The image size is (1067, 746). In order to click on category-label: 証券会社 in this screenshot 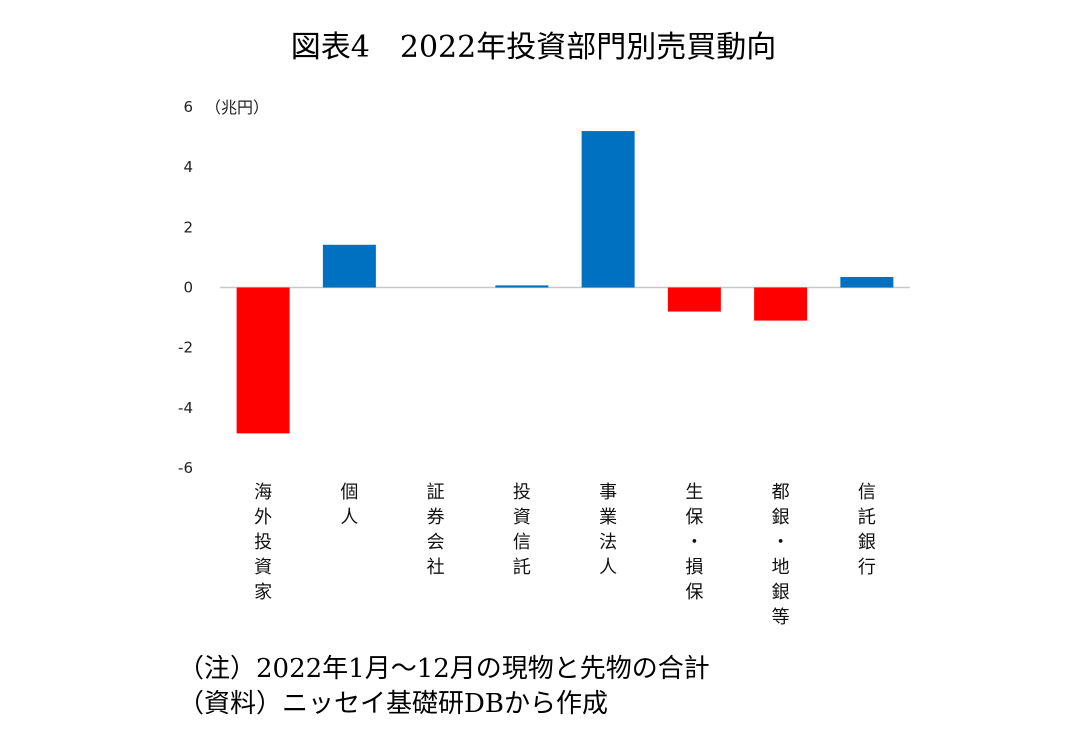, I will do `click(436, 530)`.